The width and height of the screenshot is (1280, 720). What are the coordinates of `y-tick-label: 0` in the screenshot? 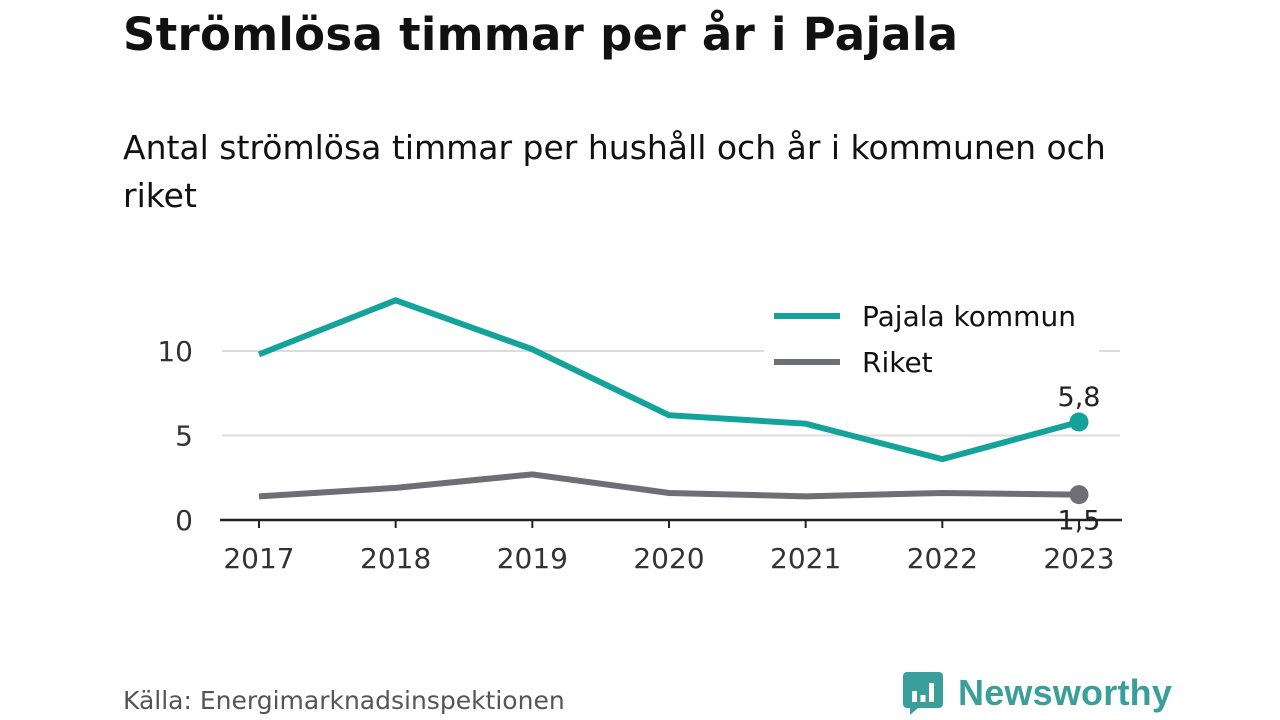 It's located at (184, 520).